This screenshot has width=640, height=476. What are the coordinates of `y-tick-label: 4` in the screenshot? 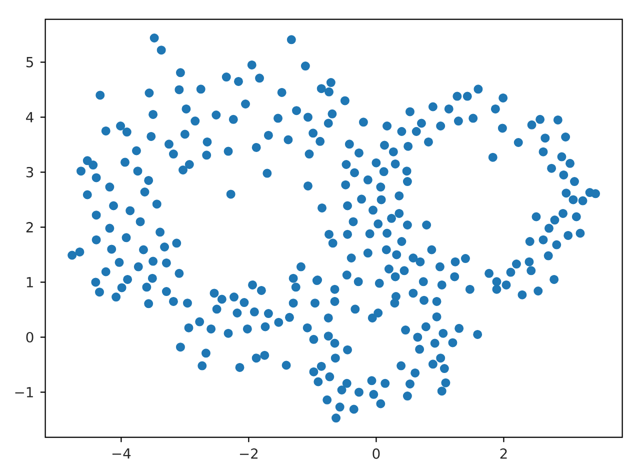 It's located at (30, 117).